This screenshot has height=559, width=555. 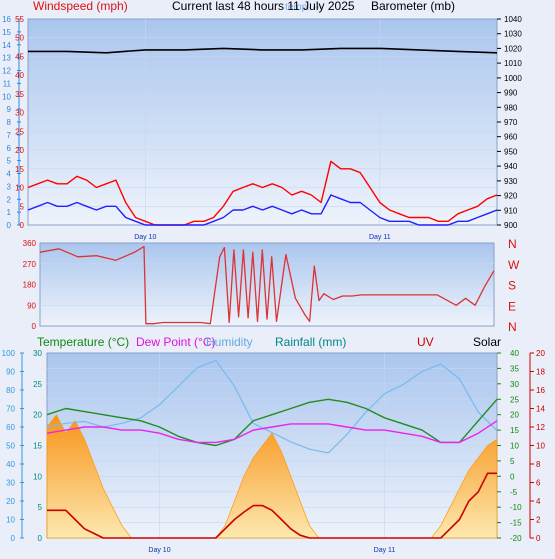 I want to click on wind-gust-line, so click(x=262, y=193).